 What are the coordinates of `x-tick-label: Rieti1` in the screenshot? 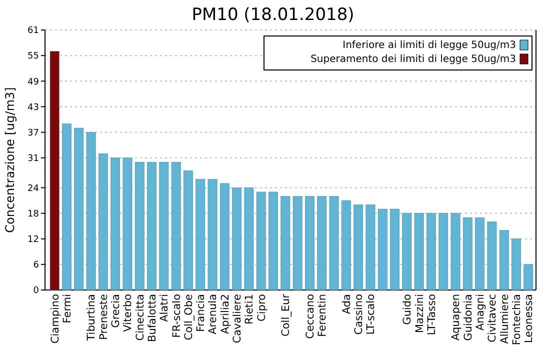 It's located at (250, 309).